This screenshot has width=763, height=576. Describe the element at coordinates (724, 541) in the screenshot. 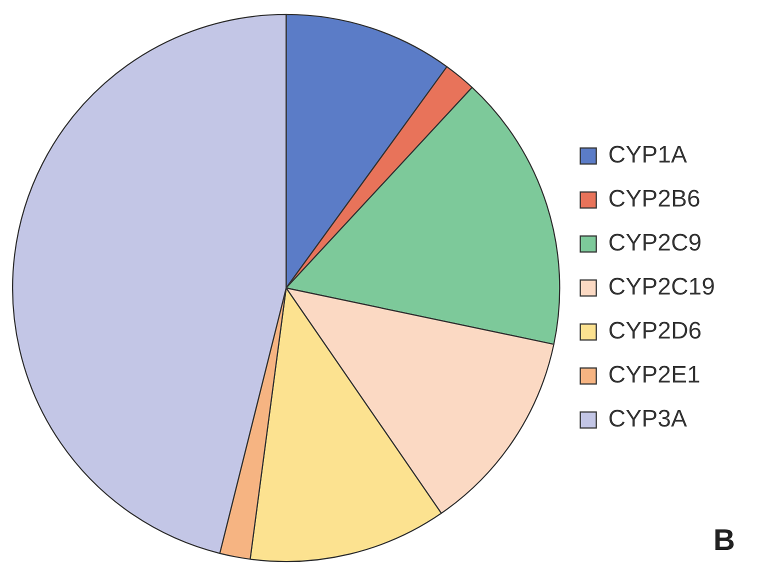

I see `text: B` at that location.